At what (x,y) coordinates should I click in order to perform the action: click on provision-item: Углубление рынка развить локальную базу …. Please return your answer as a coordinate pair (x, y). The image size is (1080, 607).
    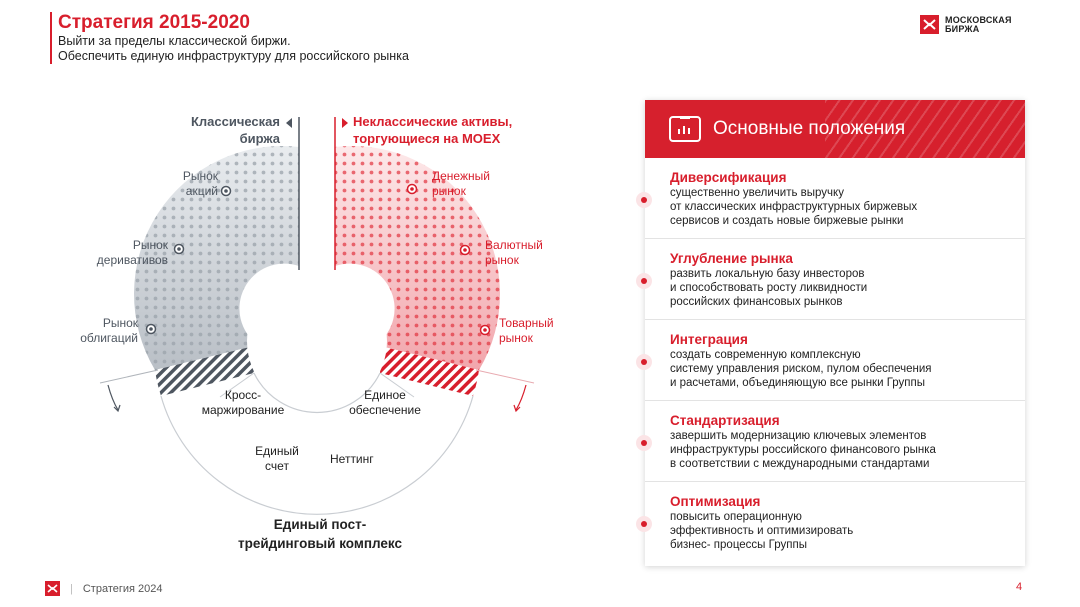
    Looking at the image, I should click on (830, 279).